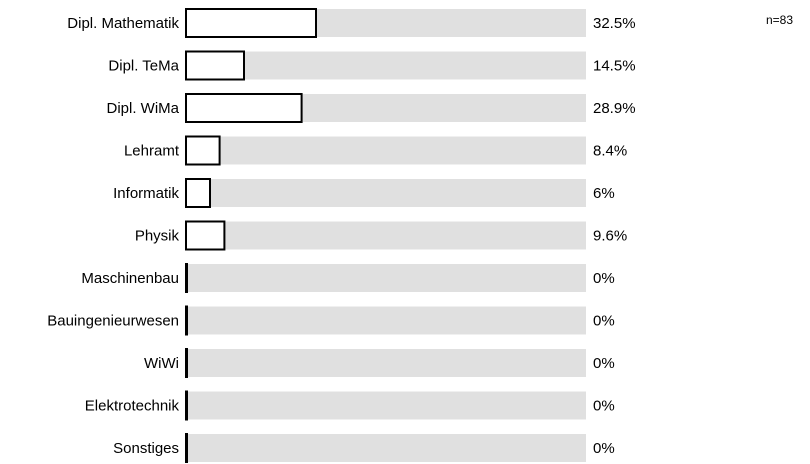 This screenshot has height=464, width=810. What do you see at coordinates (779, 20) in the screenshot?
I see `sample-size-label: n=83` at bounding box center [779, 20].